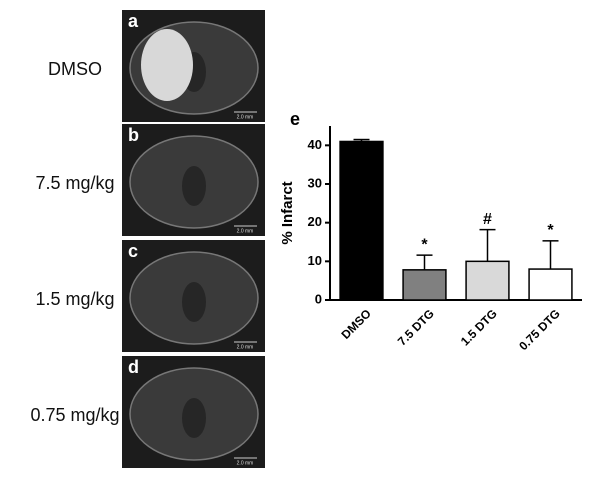 The image size is (600, 482). Describe the element at coordinates (315, 144) in the screenshot. I see `y-tick-label: 40` at that location.